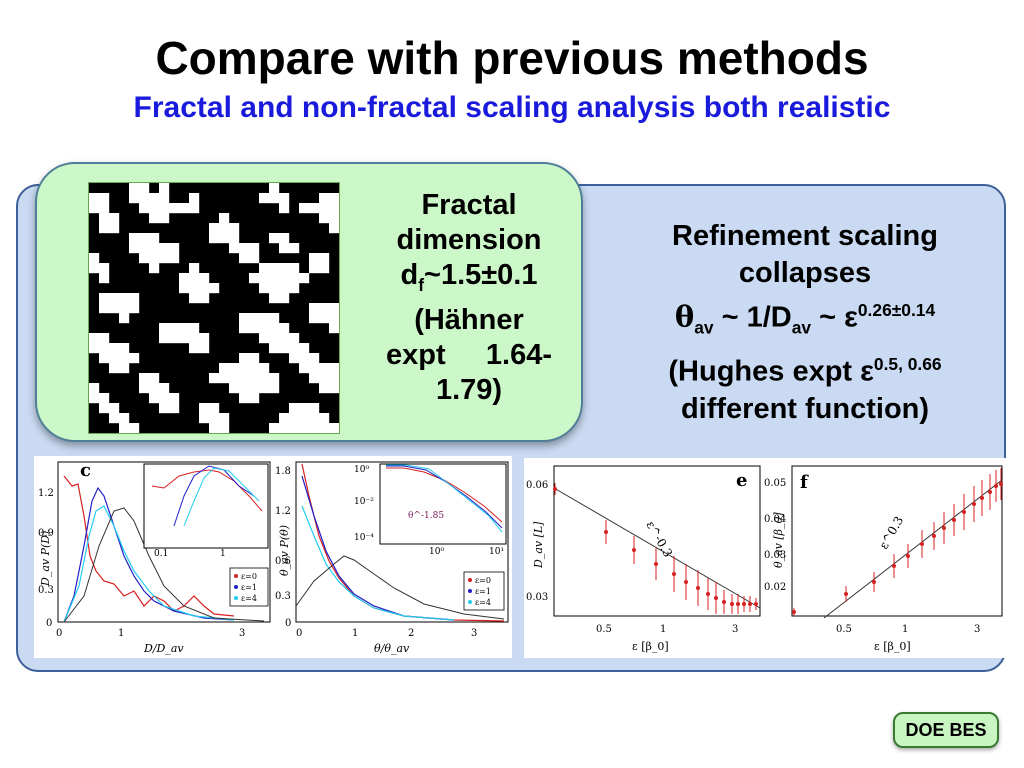 The image size is (1024, 768). What do you see at coordinates (426, 516) in the screenshot?
I see `d-inset-note: θ^-1.85` at bounding box center [426, 516].